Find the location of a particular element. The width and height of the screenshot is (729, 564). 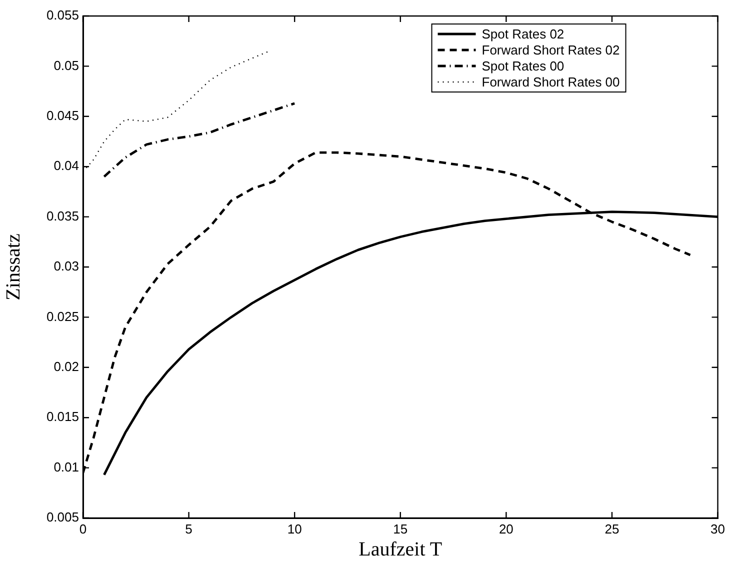

y-tick-label: 0.055 is located at coordinates (62, 15).